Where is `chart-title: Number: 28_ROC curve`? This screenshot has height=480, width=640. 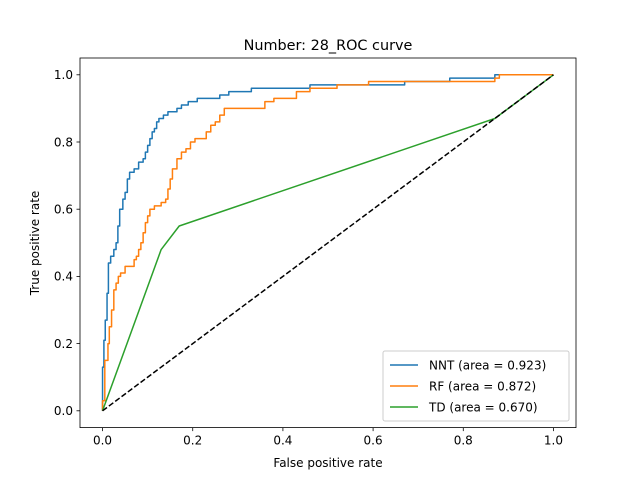
chart-title: Number: 28_ROC curve is located at coordinates (328, 46).